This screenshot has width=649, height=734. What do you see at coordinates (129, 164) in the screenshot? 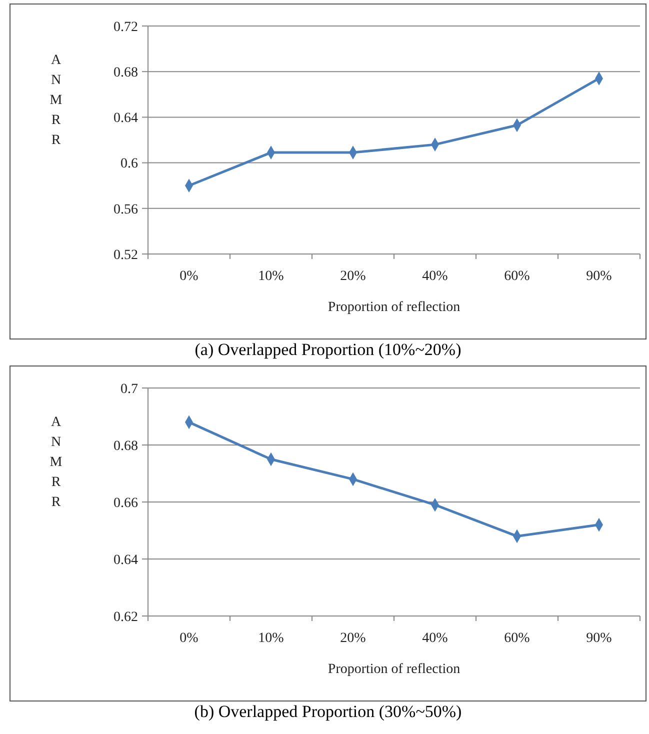
I see `y-tick-label: 0.6` at bounding box center [129, 164].